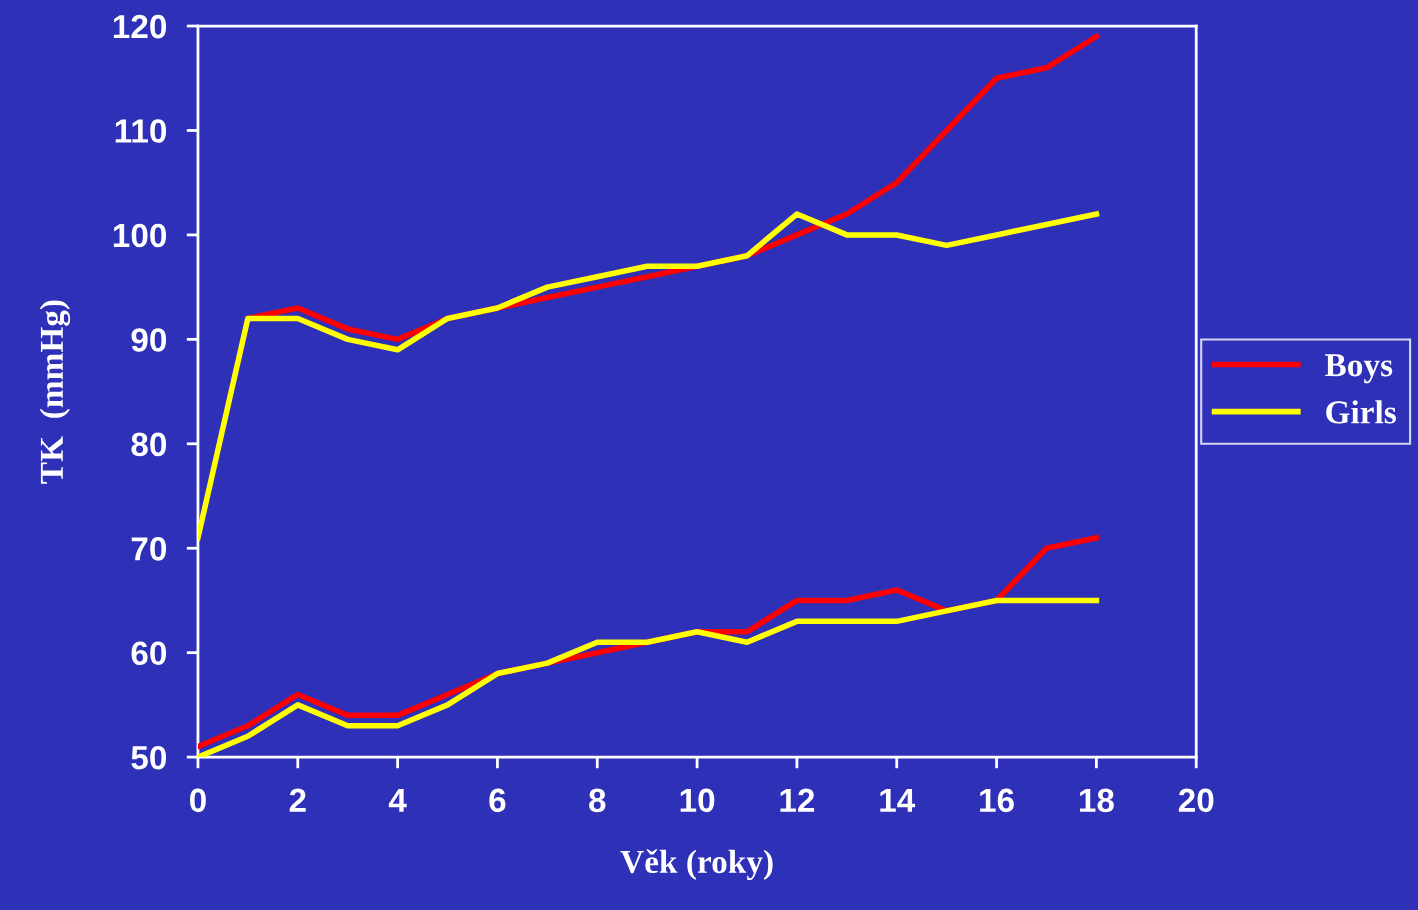 The height and width of the screenshot is (910, 1418). Describe the element at coordinates (140, 235) in the screenshot. I see `y-tick-label: 100` at that location.